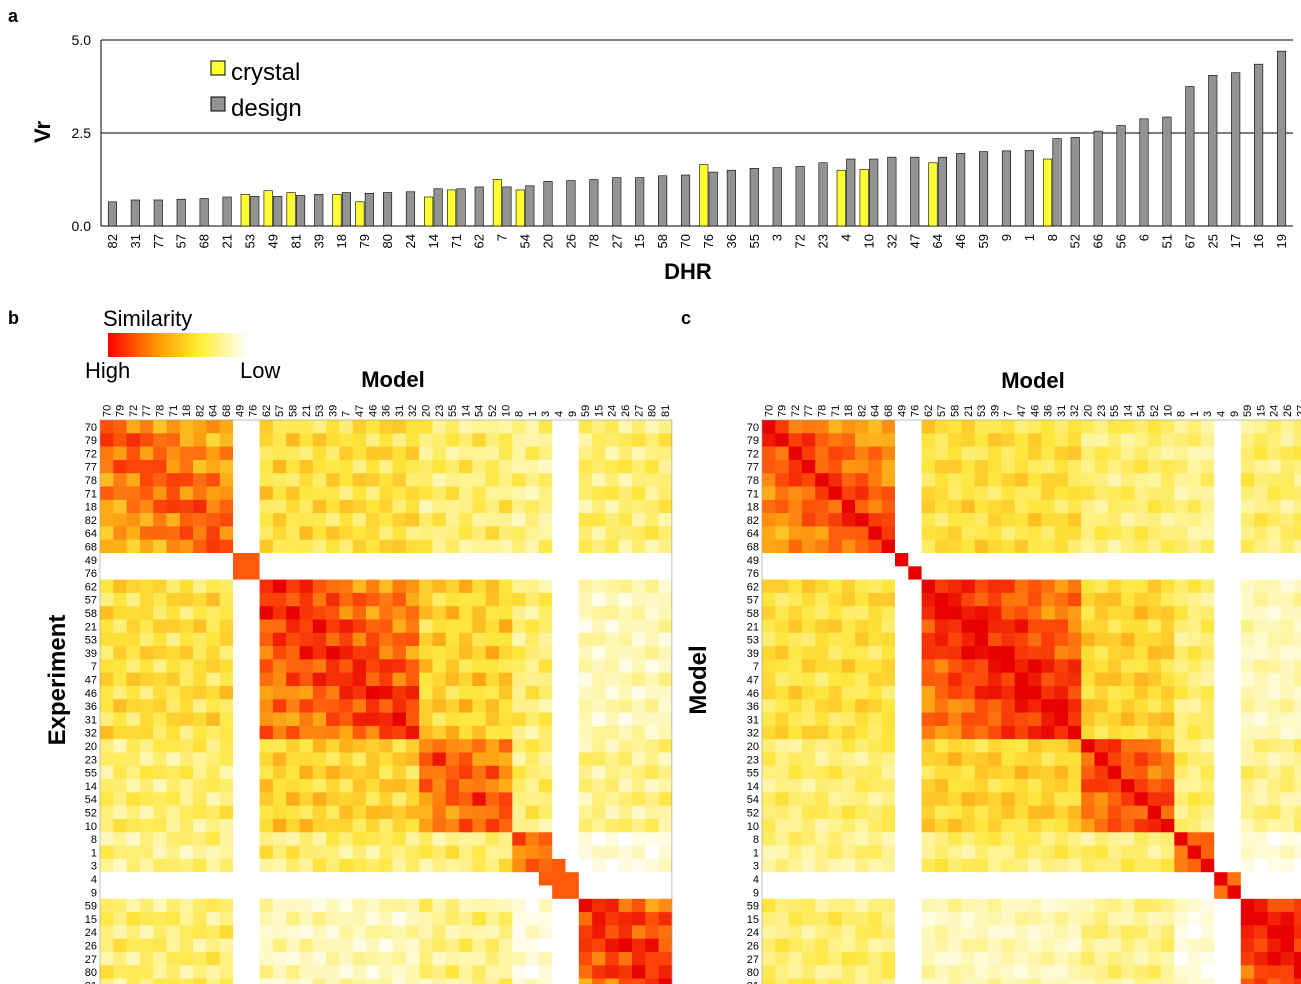 The image size is (1301, 984). I want to click on heatmap-row-label: 23, so click(753, 760).